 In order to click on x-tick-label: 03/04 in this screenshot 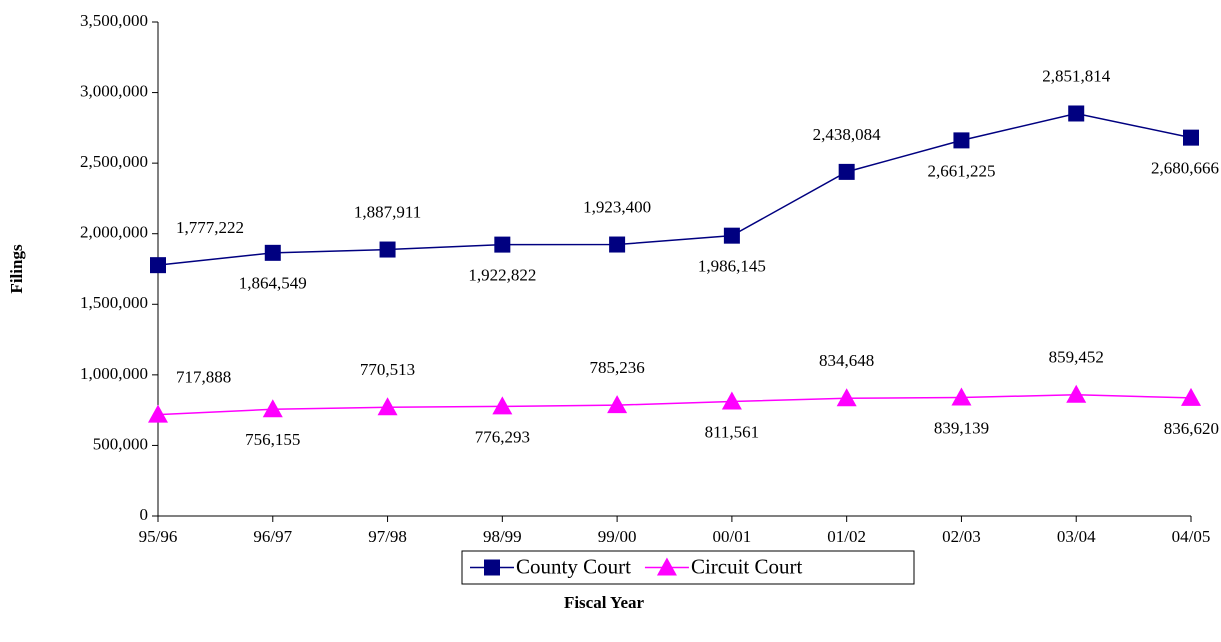, I will do `click(1076, 536)`.